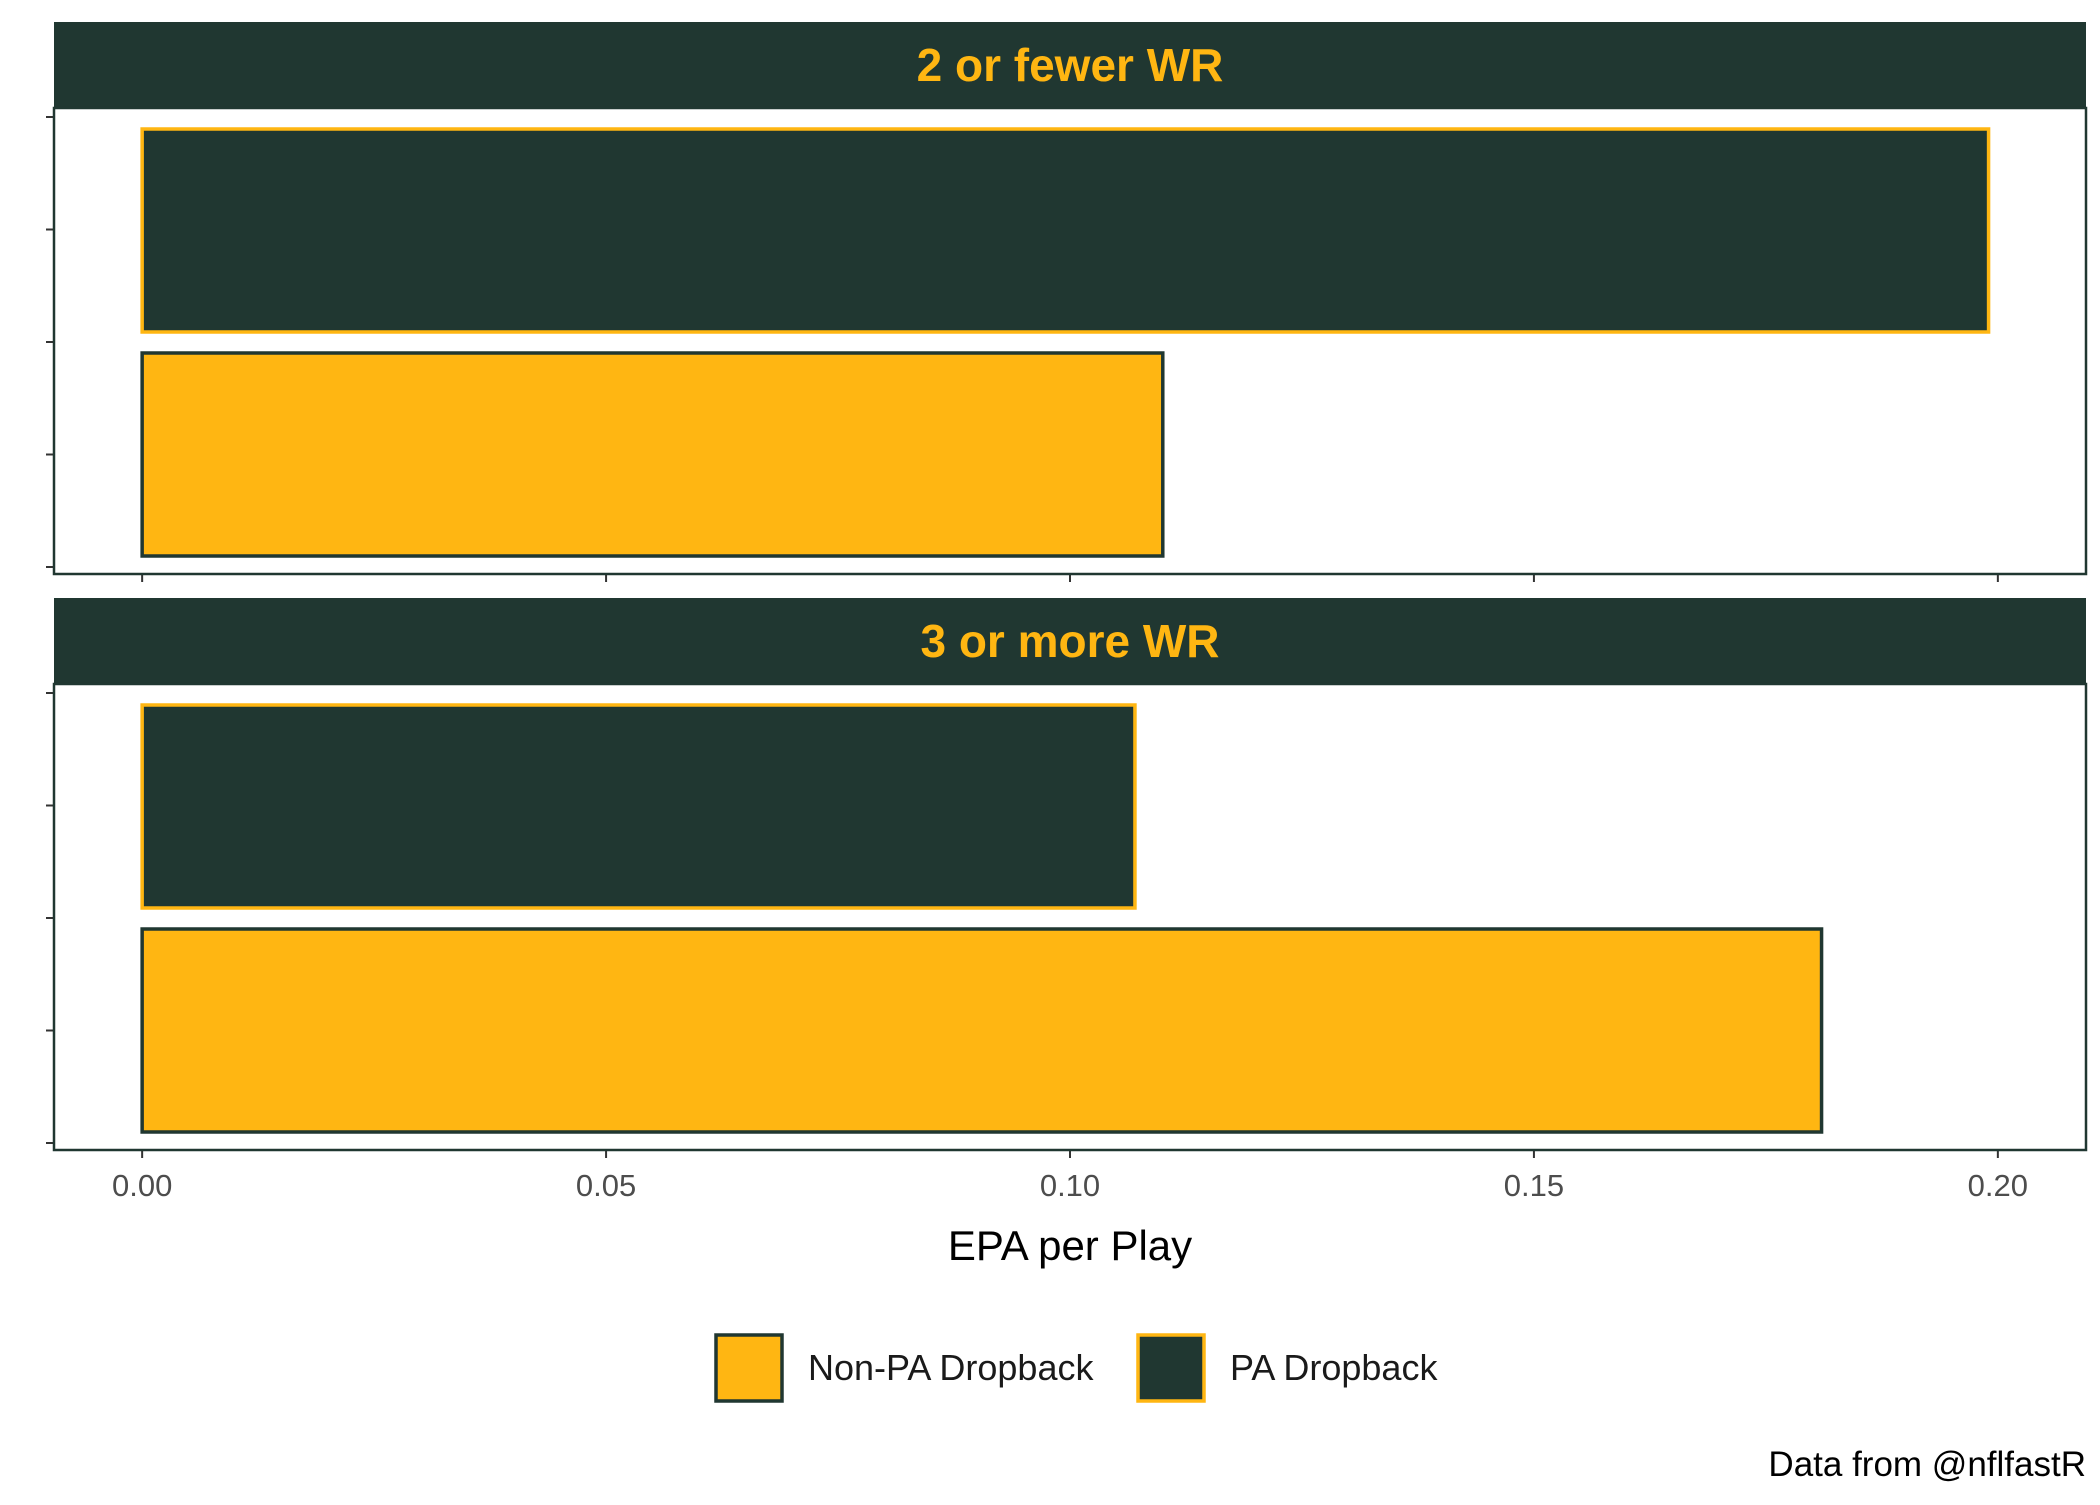  What do you see at coordinates (1998, 1185) in the screenshot?
I see `x-tick-label-5: 0.20` at bounding box center [1998, 1185].